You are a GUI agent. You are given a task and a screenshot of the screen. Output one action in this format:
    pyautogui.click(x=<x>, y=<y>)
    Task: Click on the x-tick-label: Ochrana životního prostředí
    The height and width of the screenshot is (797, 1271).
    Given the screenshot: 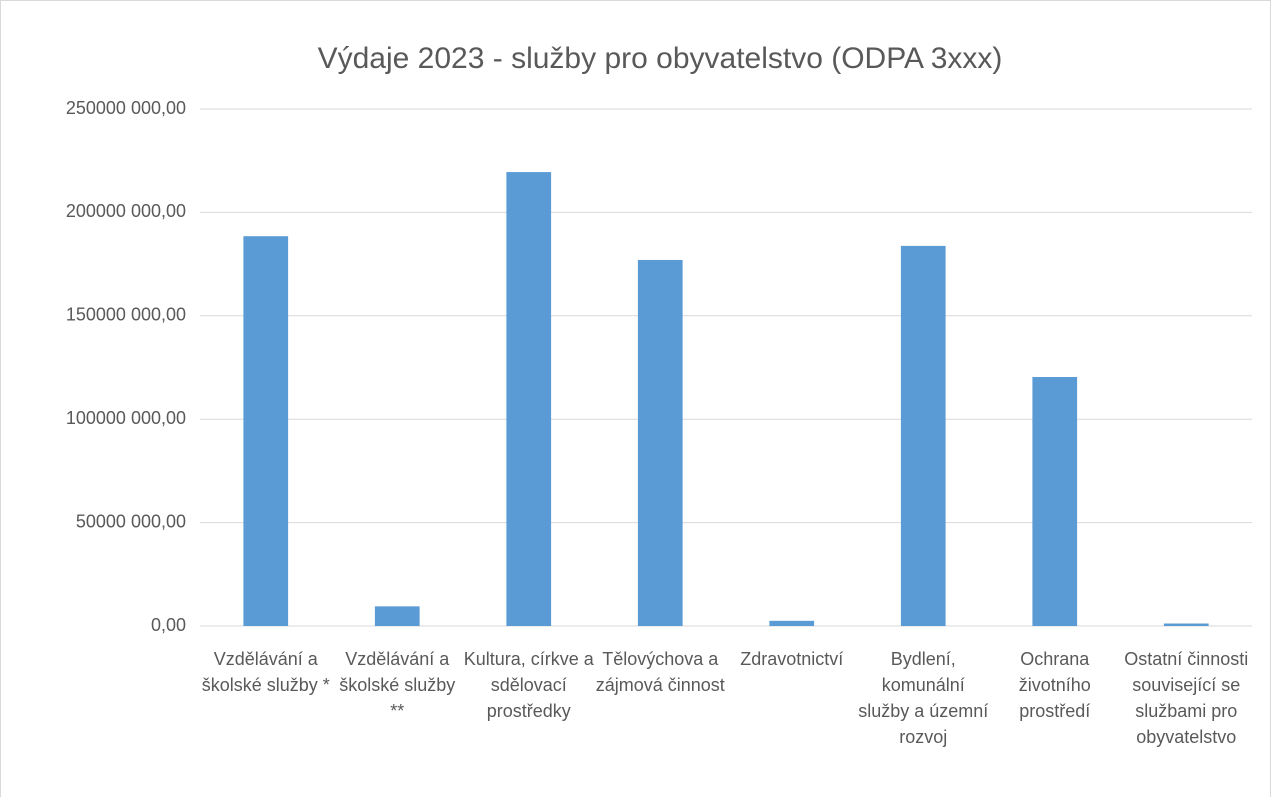 What is the action you would take?
    pyautogui.click(x=1054, y=685)
    